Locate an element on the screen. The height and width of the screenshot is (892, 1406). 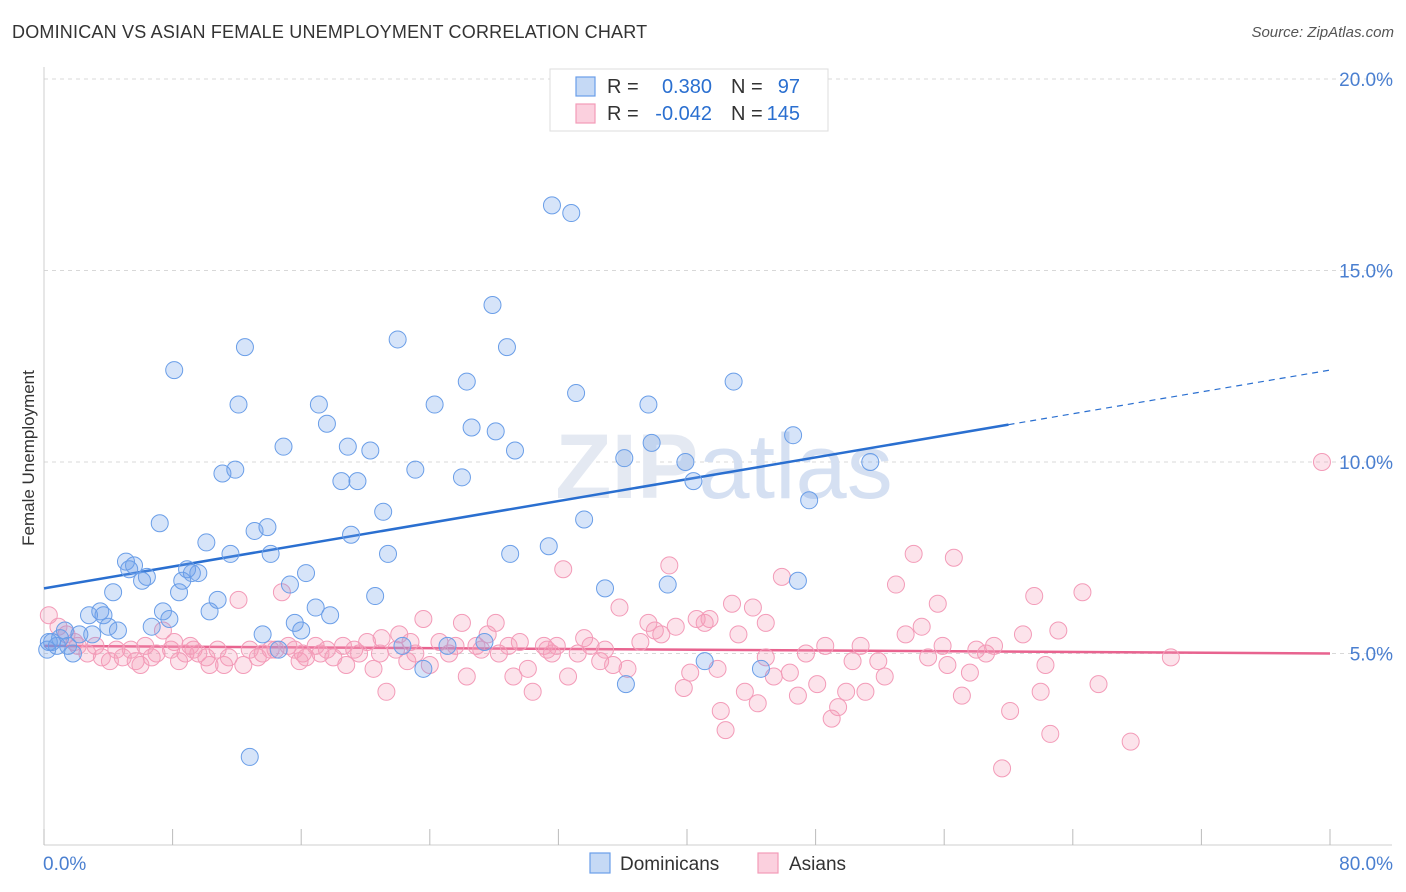
x-tick-label-min: 0.0% is located at coordinates (64, 864).